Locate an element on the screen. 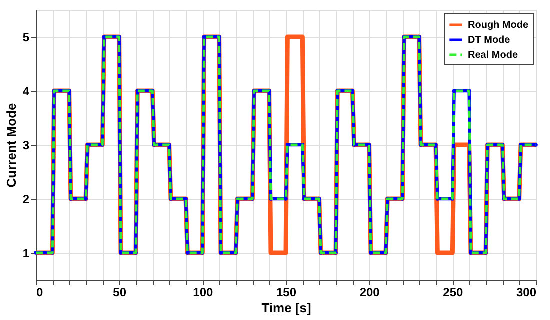  x-tick-label: 50 is located at coordinates (120, 293).